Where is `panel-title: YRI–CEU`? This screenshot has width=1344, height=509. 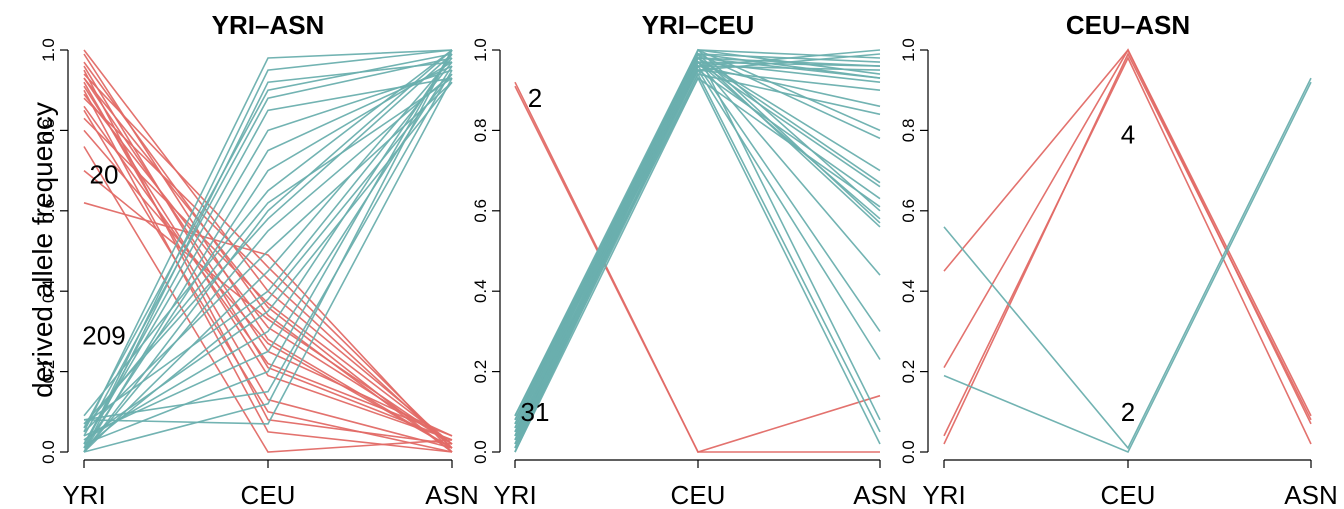 panel-title: YRI–CEU is located at coordinates (698, 25).